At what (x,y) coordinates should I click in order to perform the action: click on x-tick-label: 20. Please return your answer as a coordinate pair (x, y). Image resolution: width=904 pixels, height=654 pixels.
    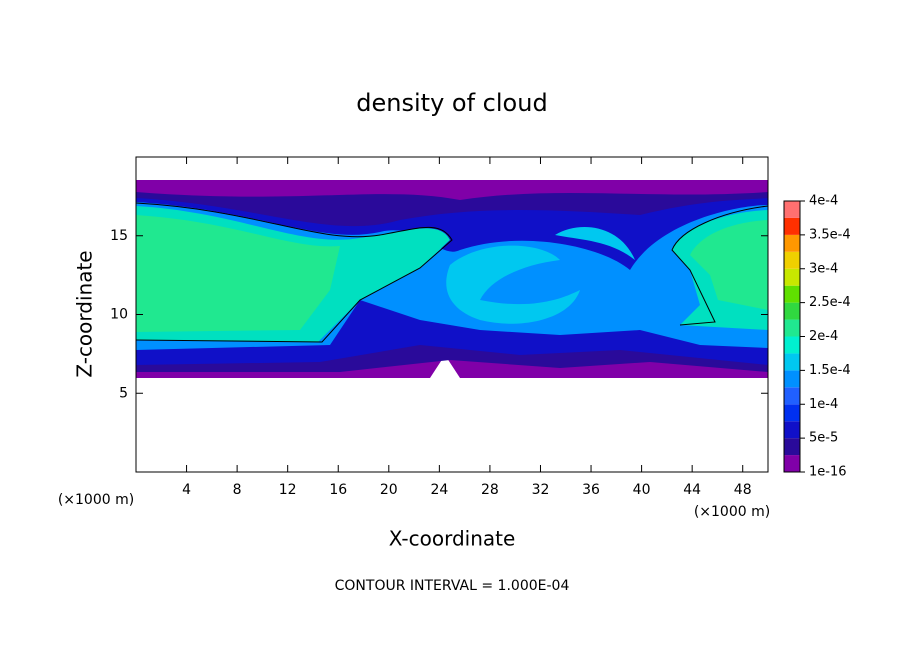
    Looking at the image, I should click on (389, 490).